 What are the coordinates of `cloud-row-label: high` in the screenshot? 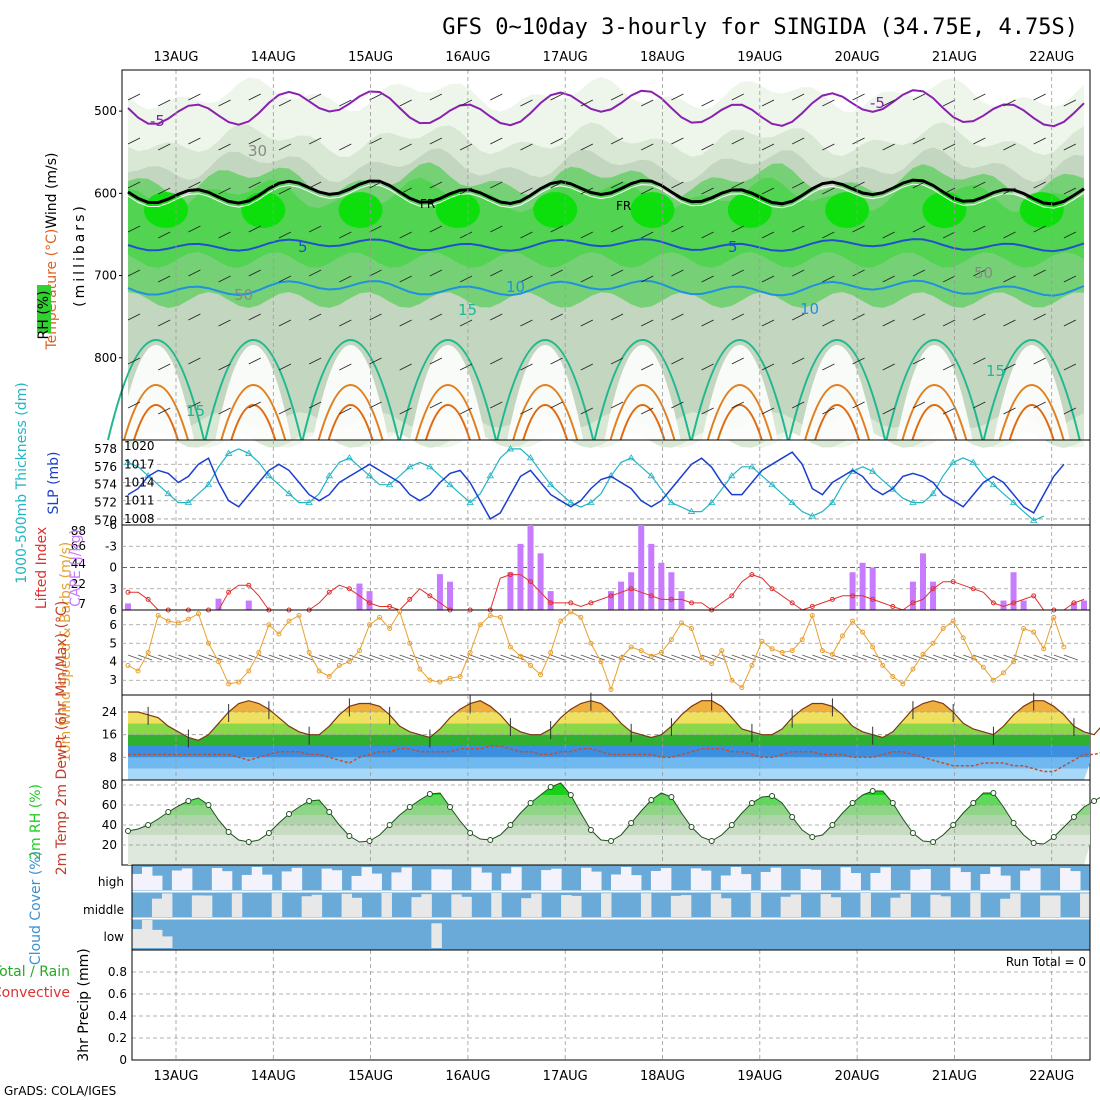 It's located at (111, 882).